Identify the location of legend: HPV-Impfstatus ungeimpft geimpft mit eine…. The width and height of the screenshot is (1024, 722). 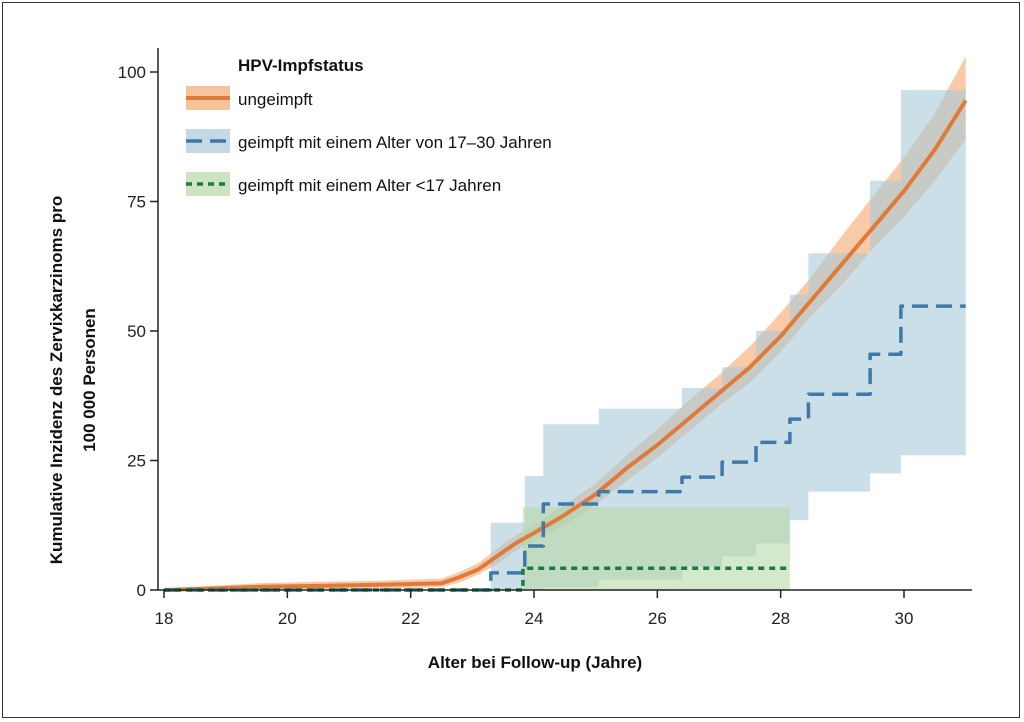
(369, 126).